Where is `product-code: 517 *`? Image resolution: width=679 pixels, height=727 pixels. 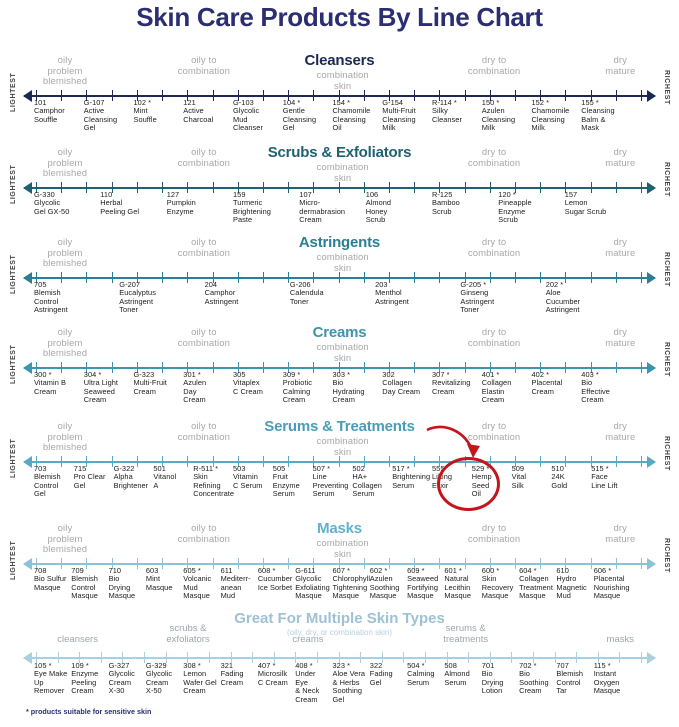
product-code: 517 * is located at coordinates (401, 468).